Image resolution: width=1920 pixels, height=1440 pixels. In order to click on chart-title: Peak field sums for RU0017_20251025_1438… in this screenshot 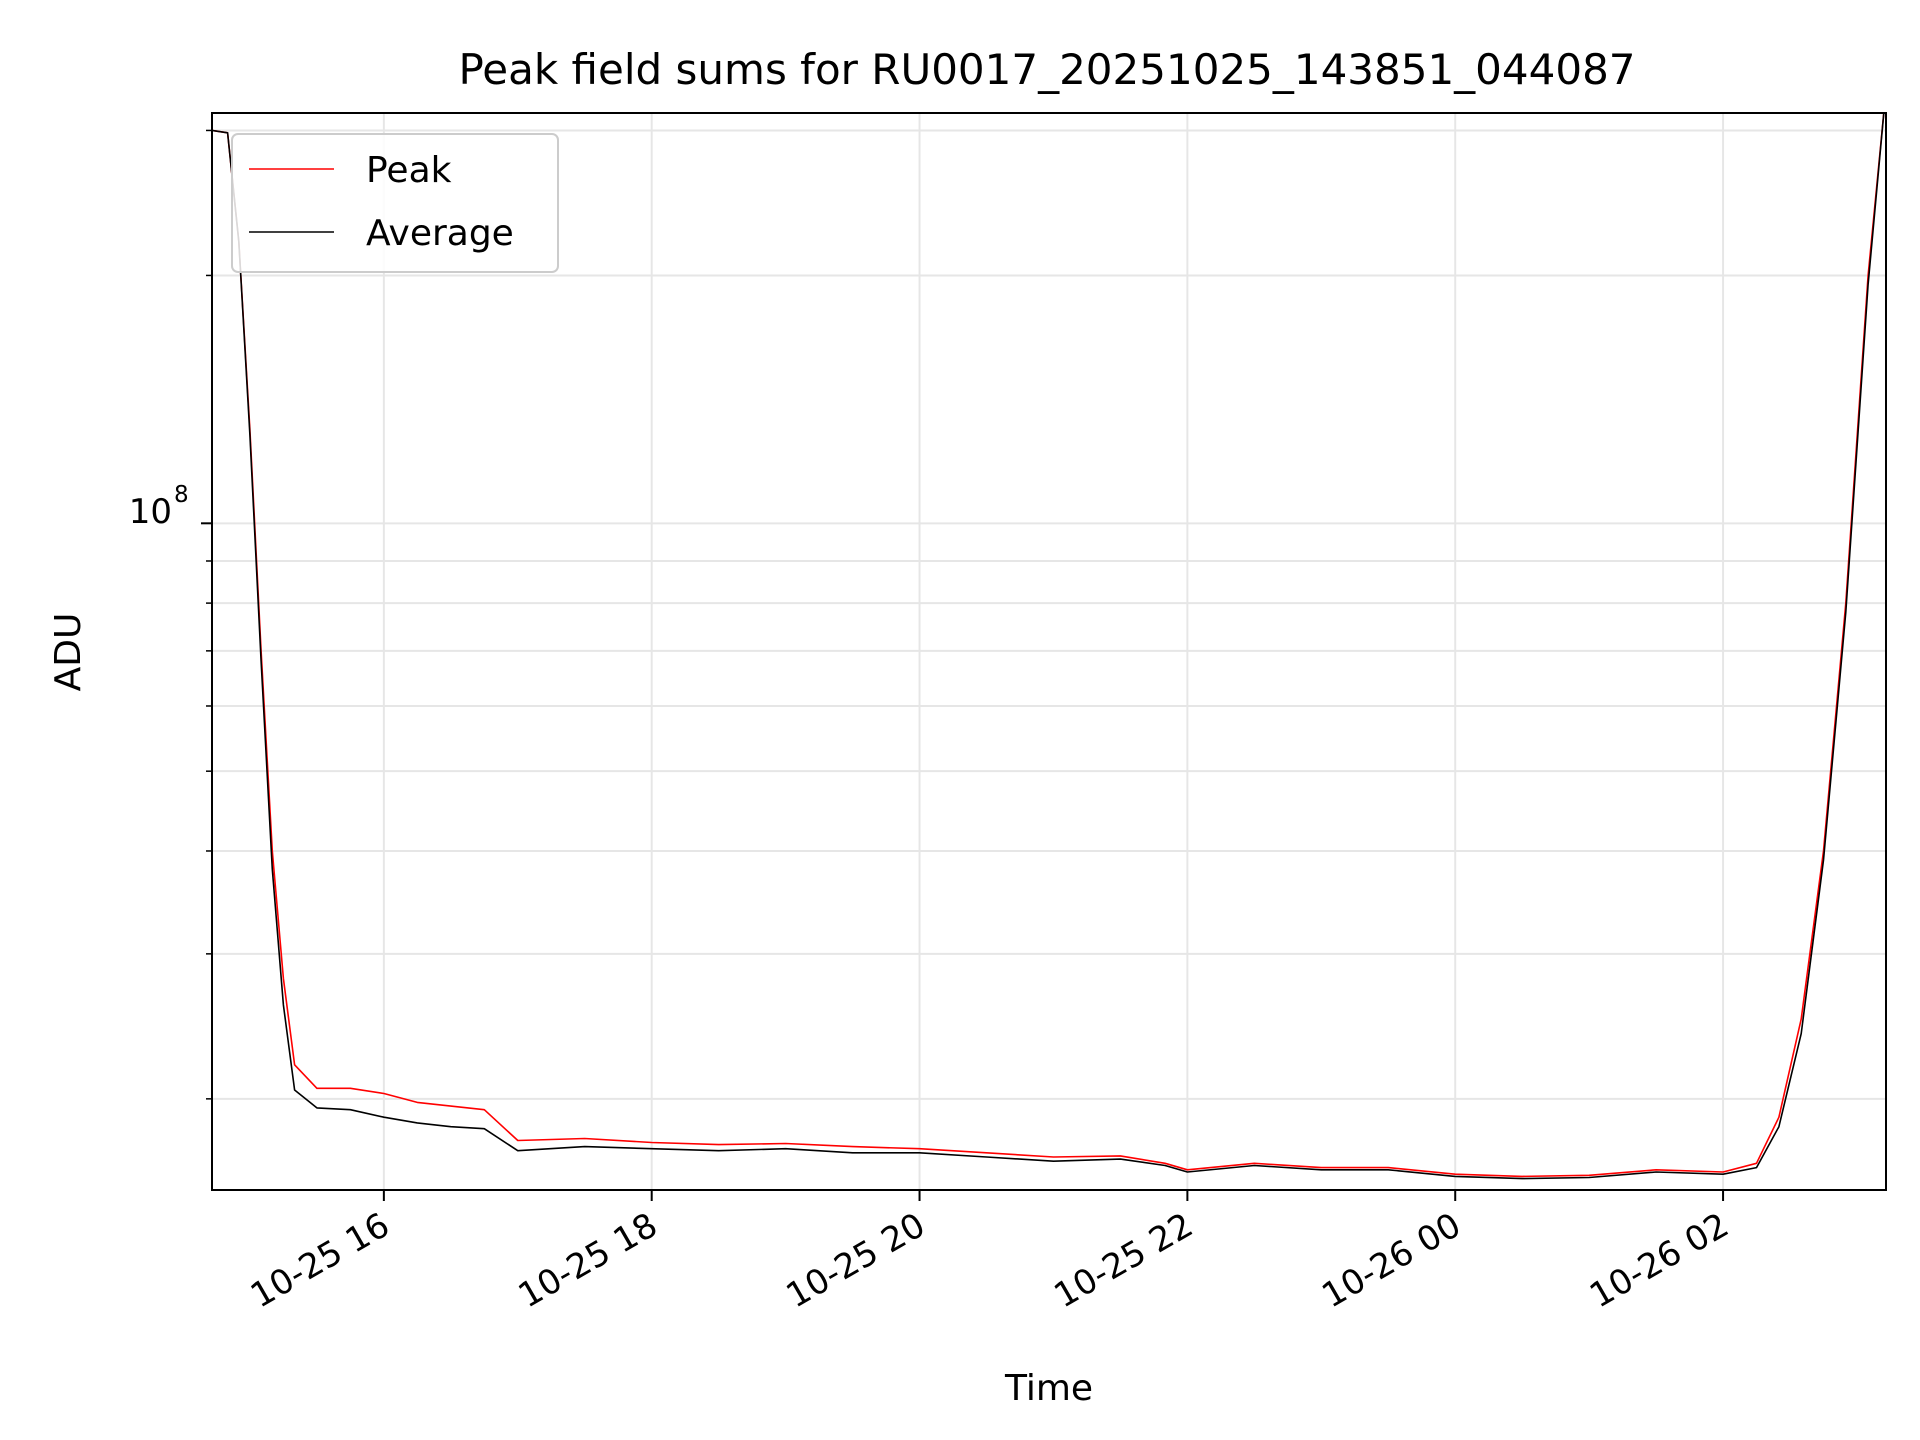, I will do `click(1046, 69)`.